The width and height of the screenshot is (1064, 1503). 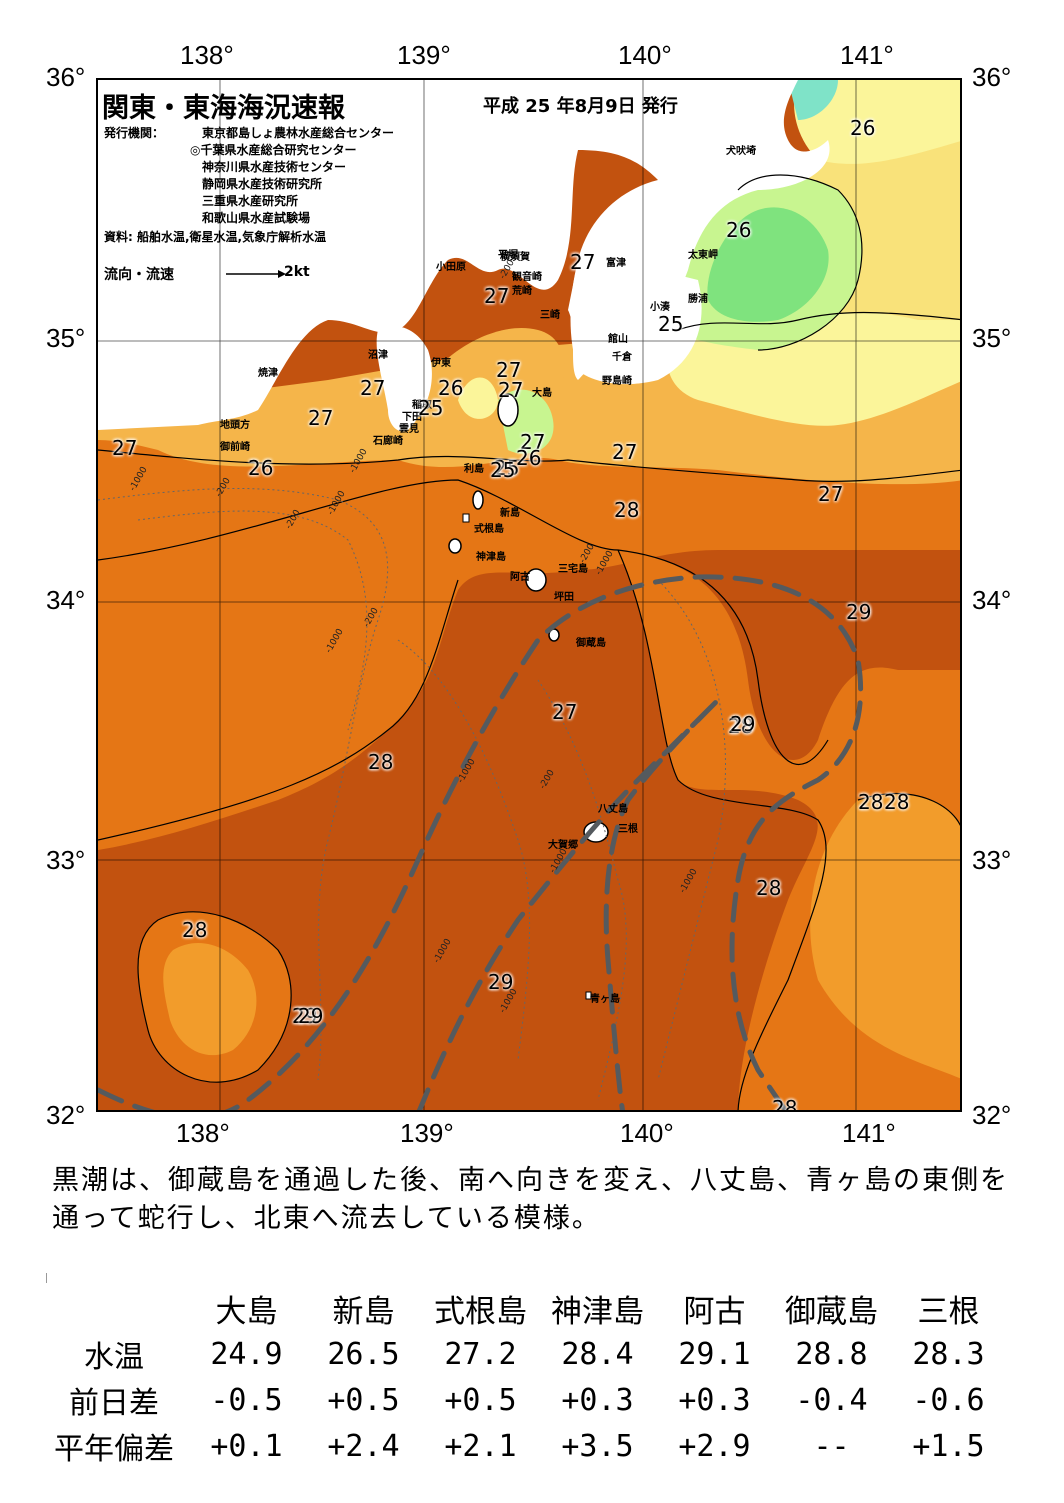 I want to click on cell: +2.4, so click(x=363, y=1446).